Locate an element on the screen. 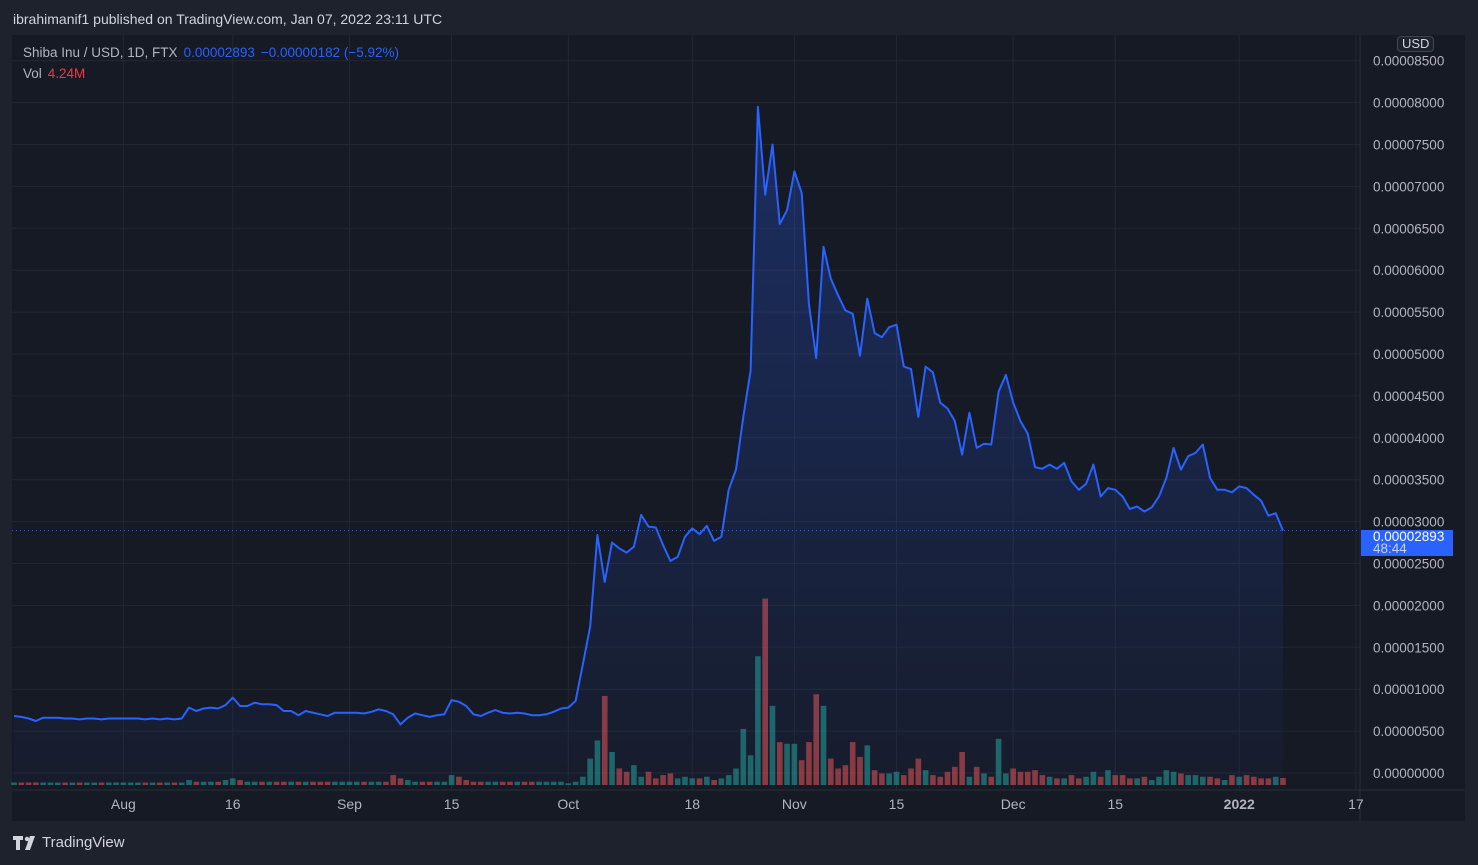  y-tick-label: 0.00005500 is located at coordinates (1408, 312).